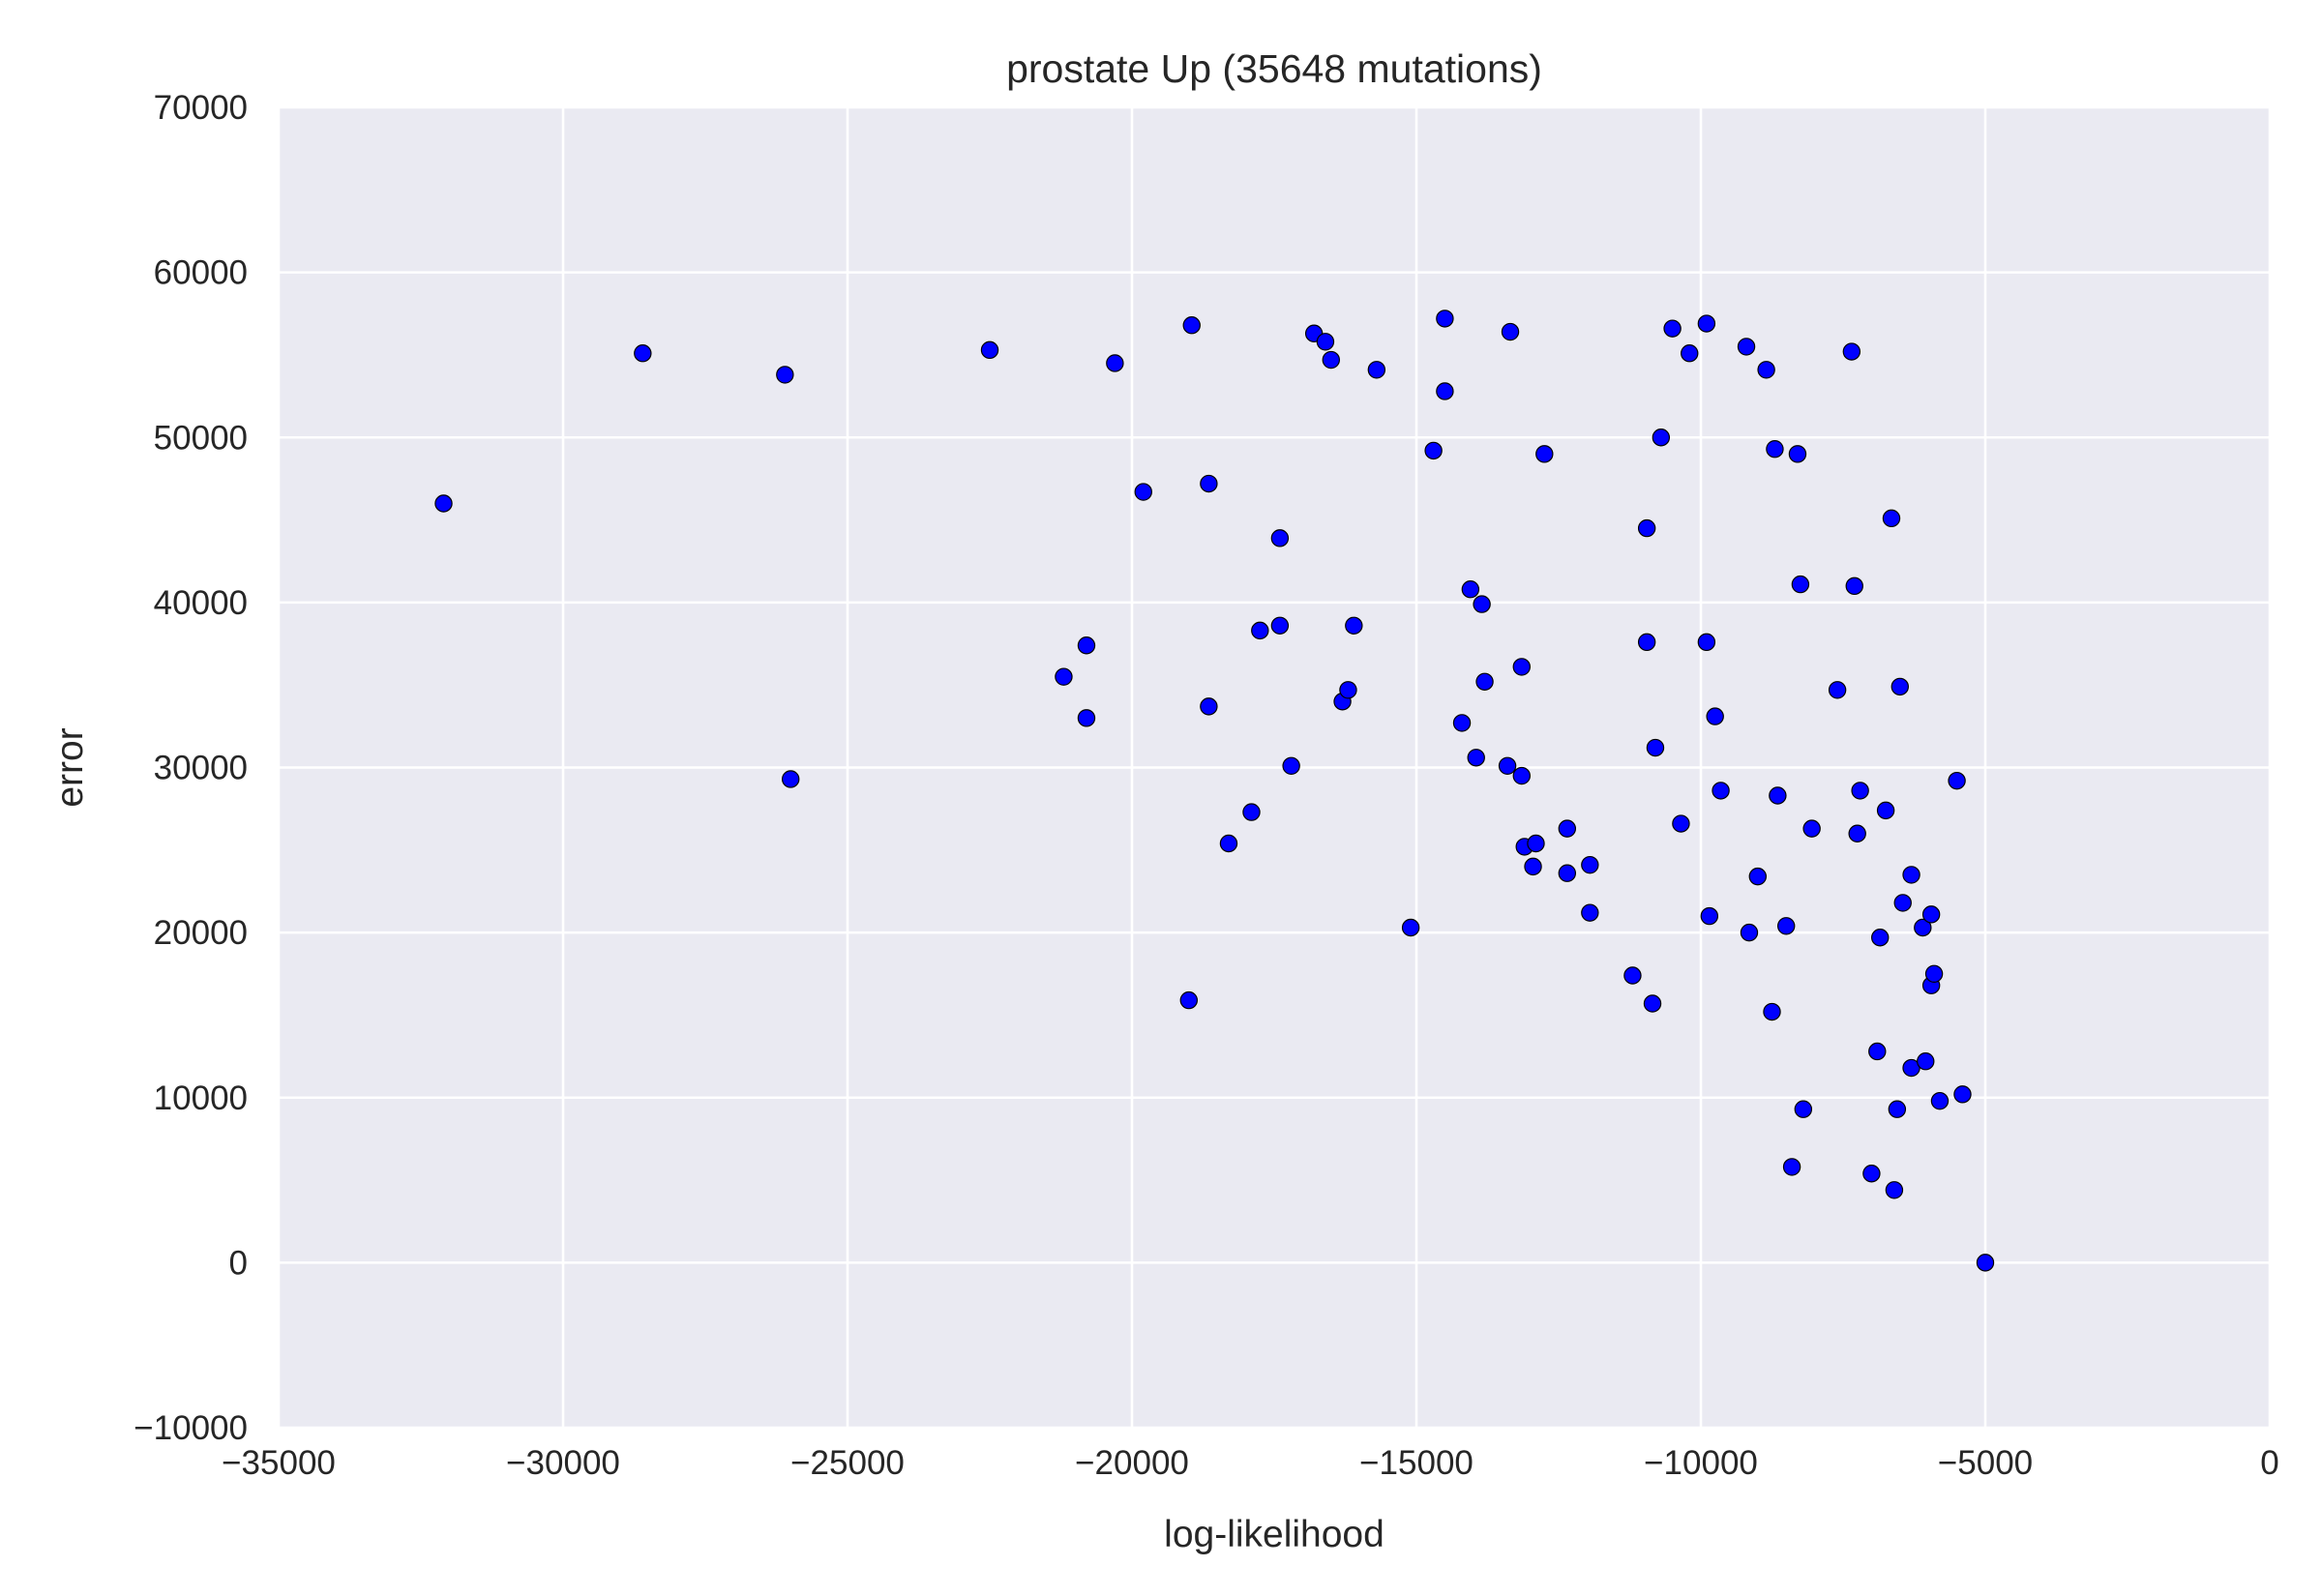  I want to click on chart-title: prostate Up (35648 mutations), so click(1274, 68).